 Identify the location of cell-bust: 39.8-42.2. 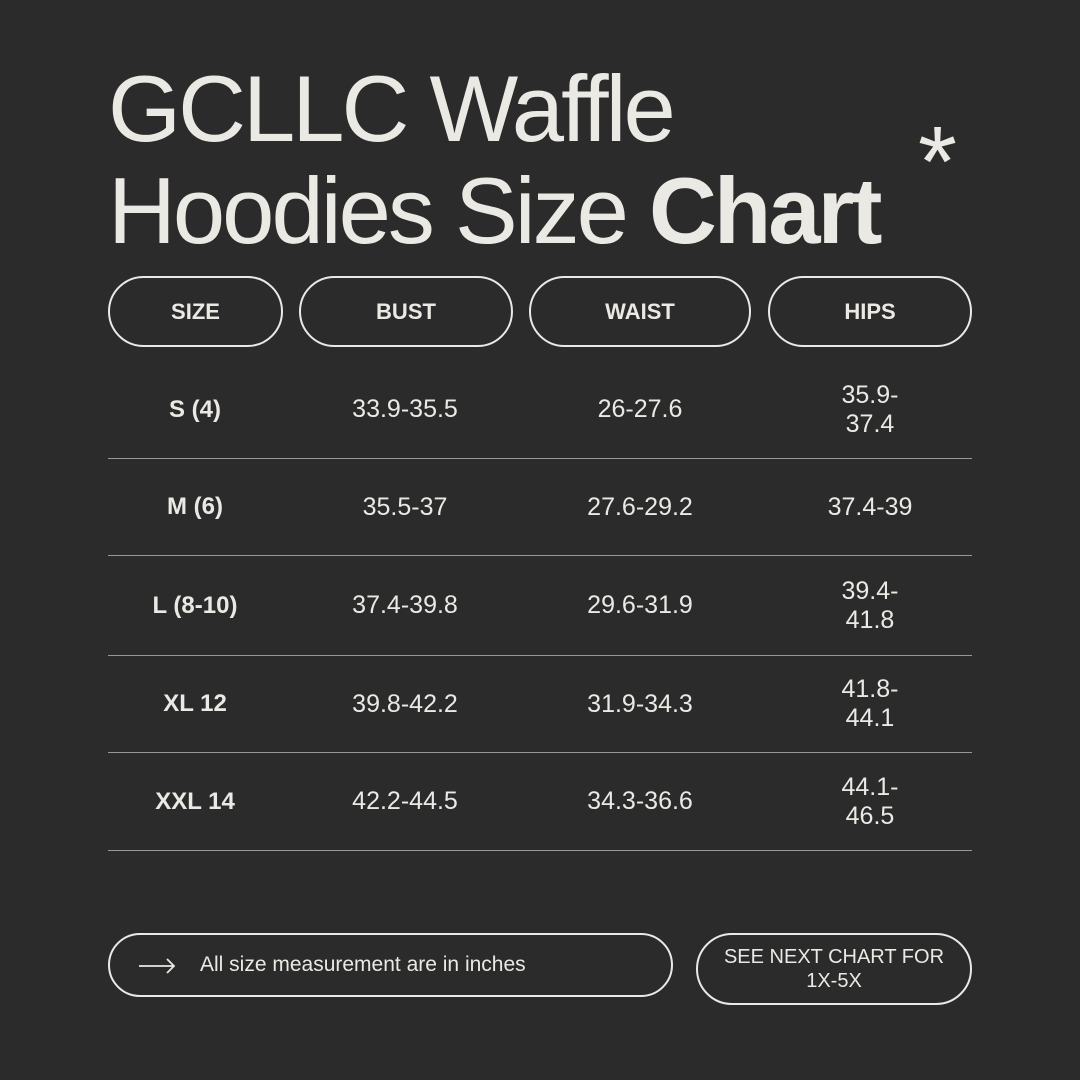
(405, 703).